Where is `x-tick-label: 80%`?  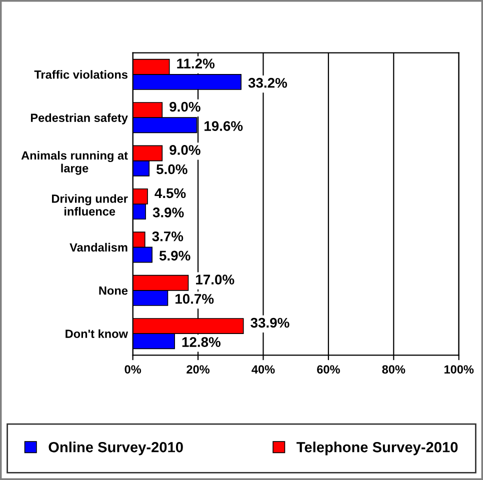
x-tick-label: 80% is located at coordinates (394, 369).